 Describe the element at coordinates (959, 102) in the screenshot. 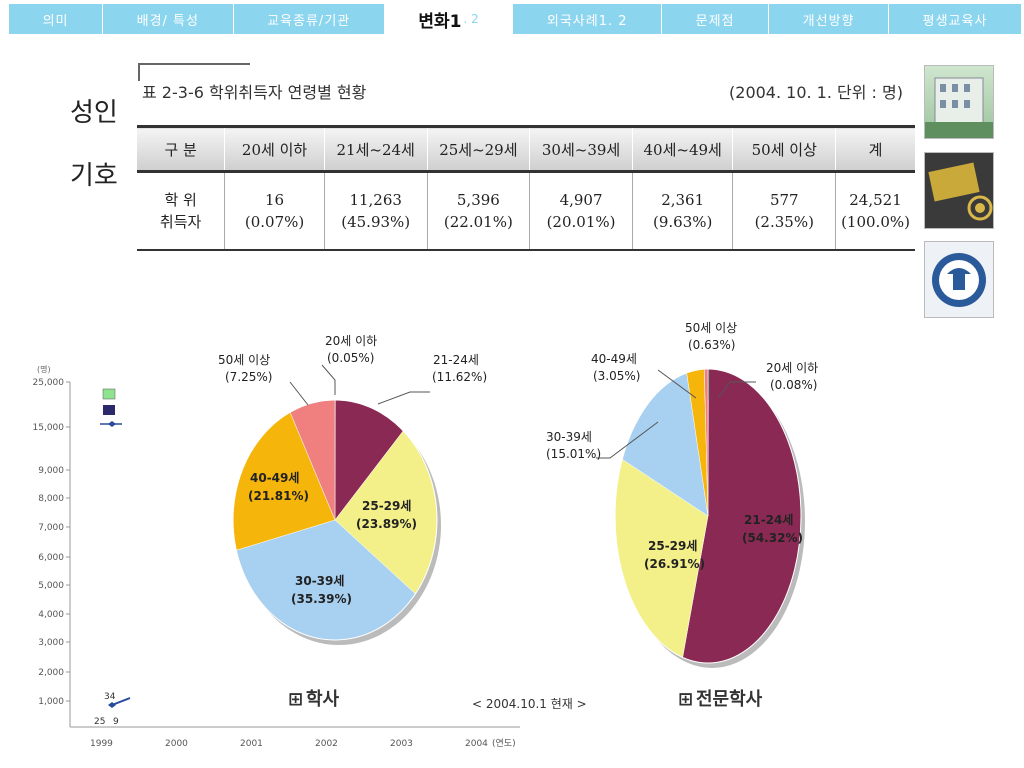

I see `building-photo-thumbnail` at that location.